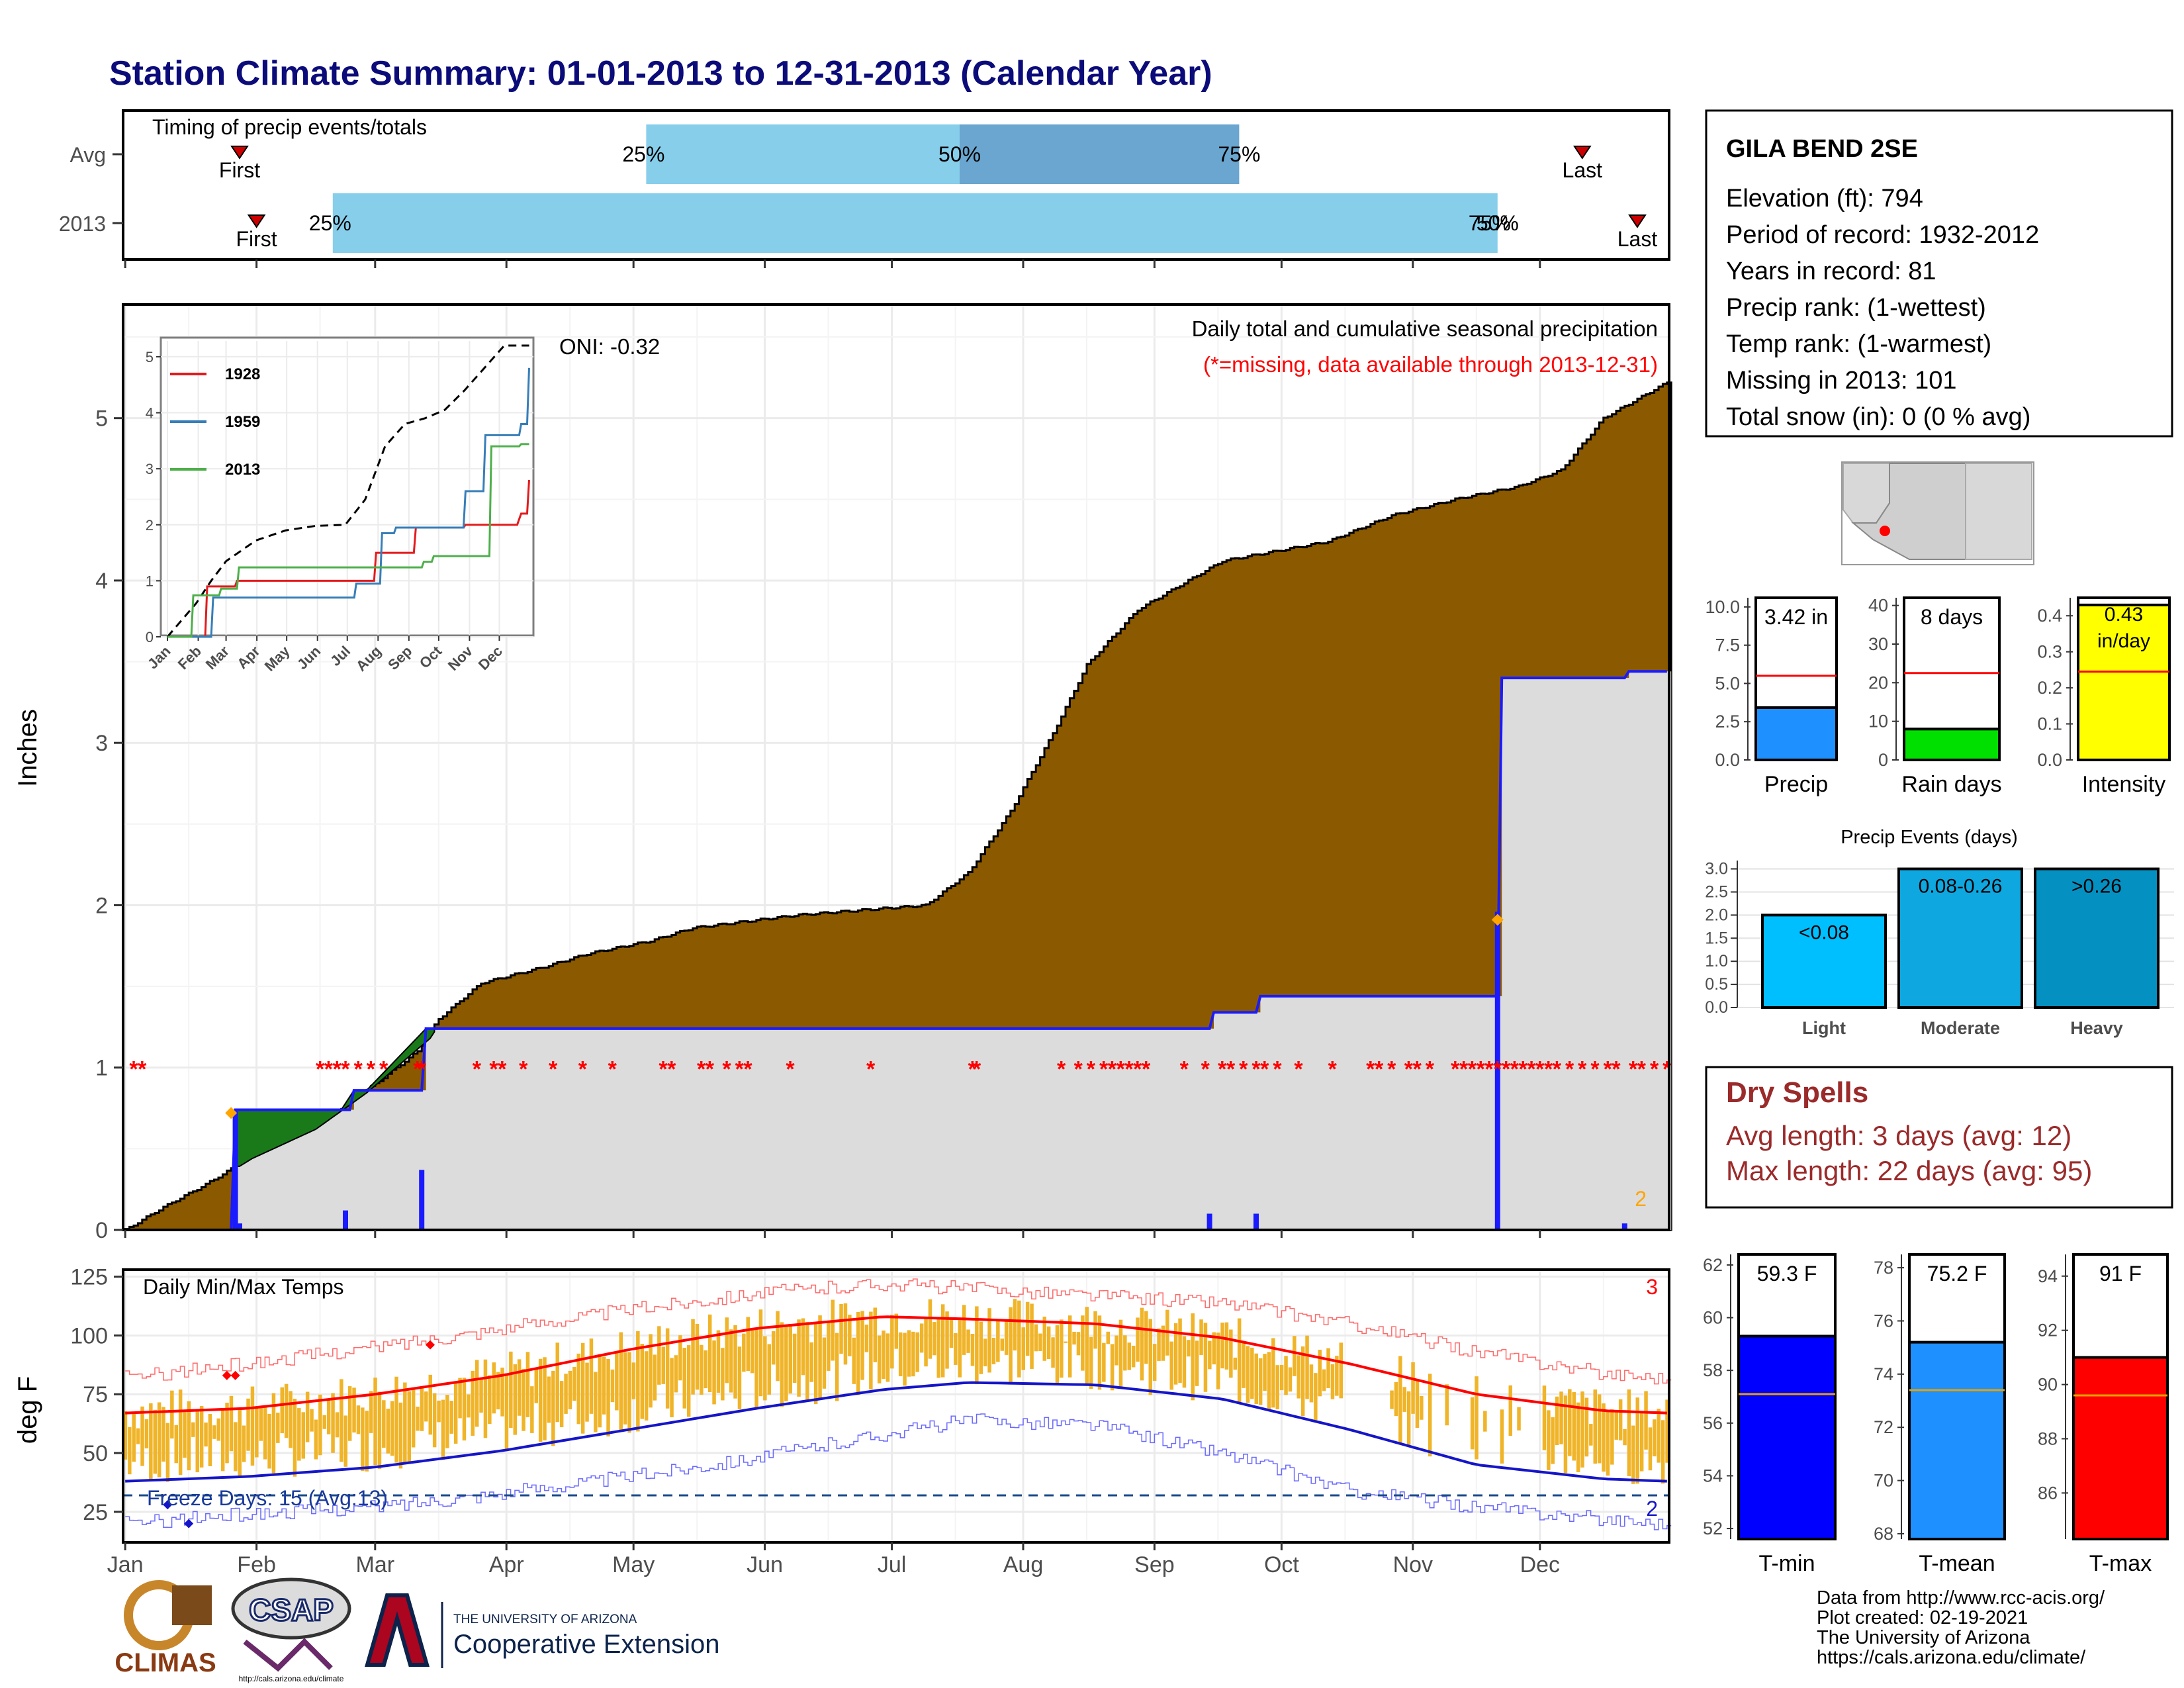  What do you see at coordinates (2048, 1330) in the screenshot?
I see `temp-bar-2-y-tick-label: 92` at bounding box center [2048, 1330].